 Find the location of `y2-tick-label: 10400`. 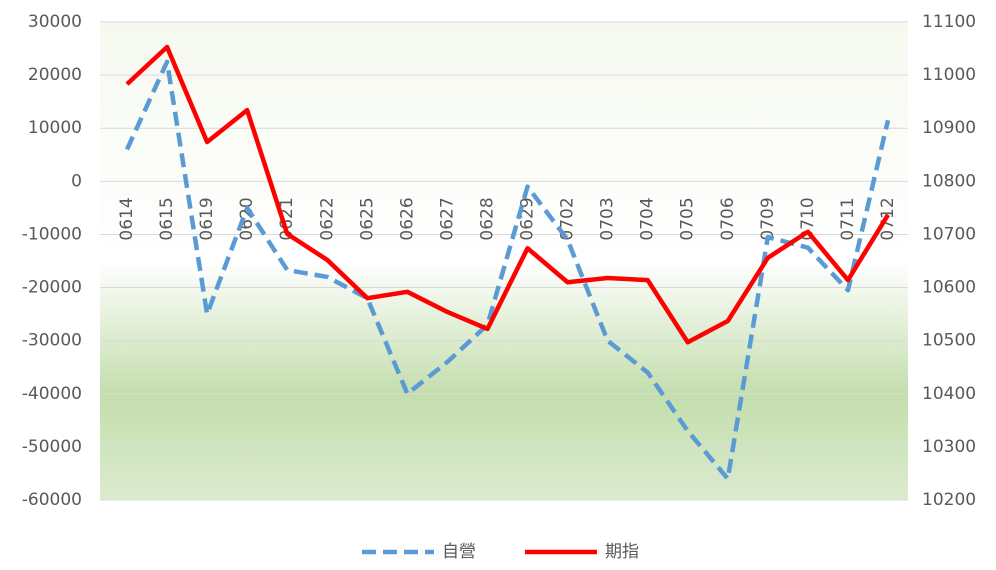

y2-tick-label: 10400 is located at coordinates (949, 394).